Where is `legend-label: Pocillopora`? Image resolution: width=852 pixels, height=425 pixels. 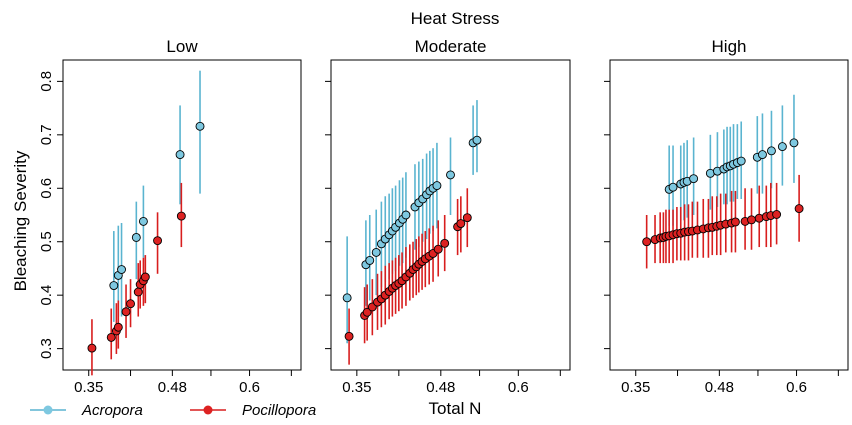
legend-label: Pocillopora is located at coordinates (279, 410).